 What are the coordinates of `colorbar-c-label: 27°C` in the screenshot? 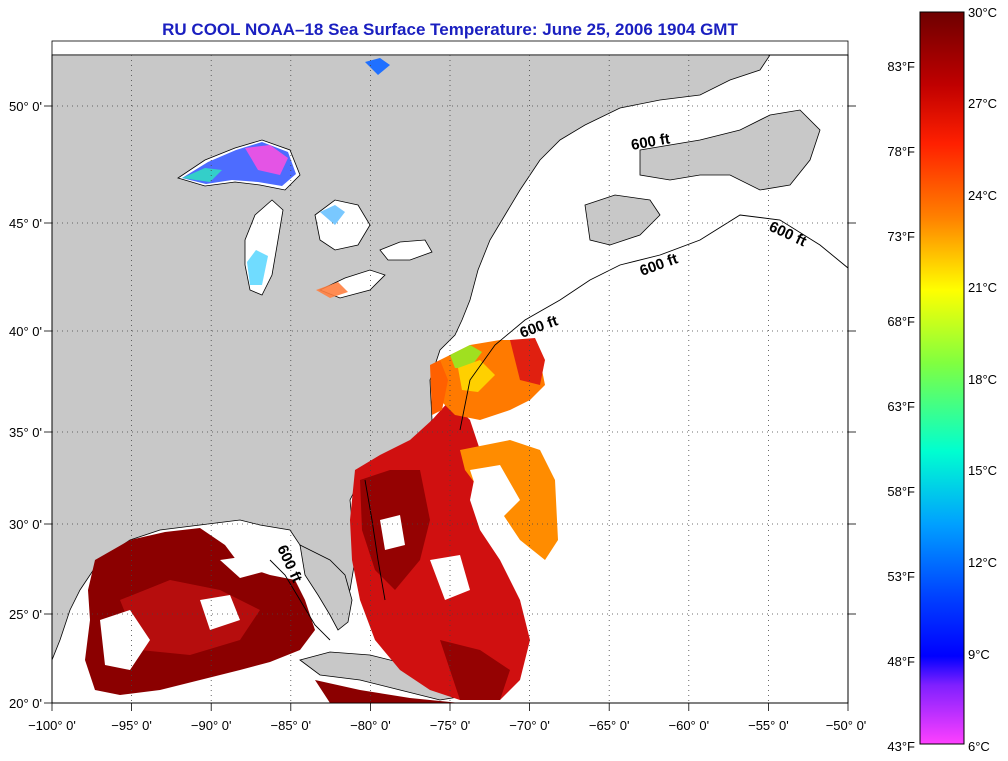 It's located at (982, 103).